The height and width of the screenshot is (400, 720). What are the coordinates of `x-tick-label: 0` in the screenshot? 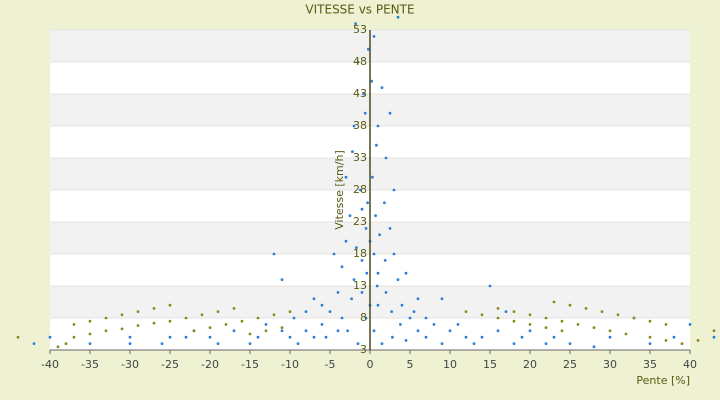 It's located at (370, 364).